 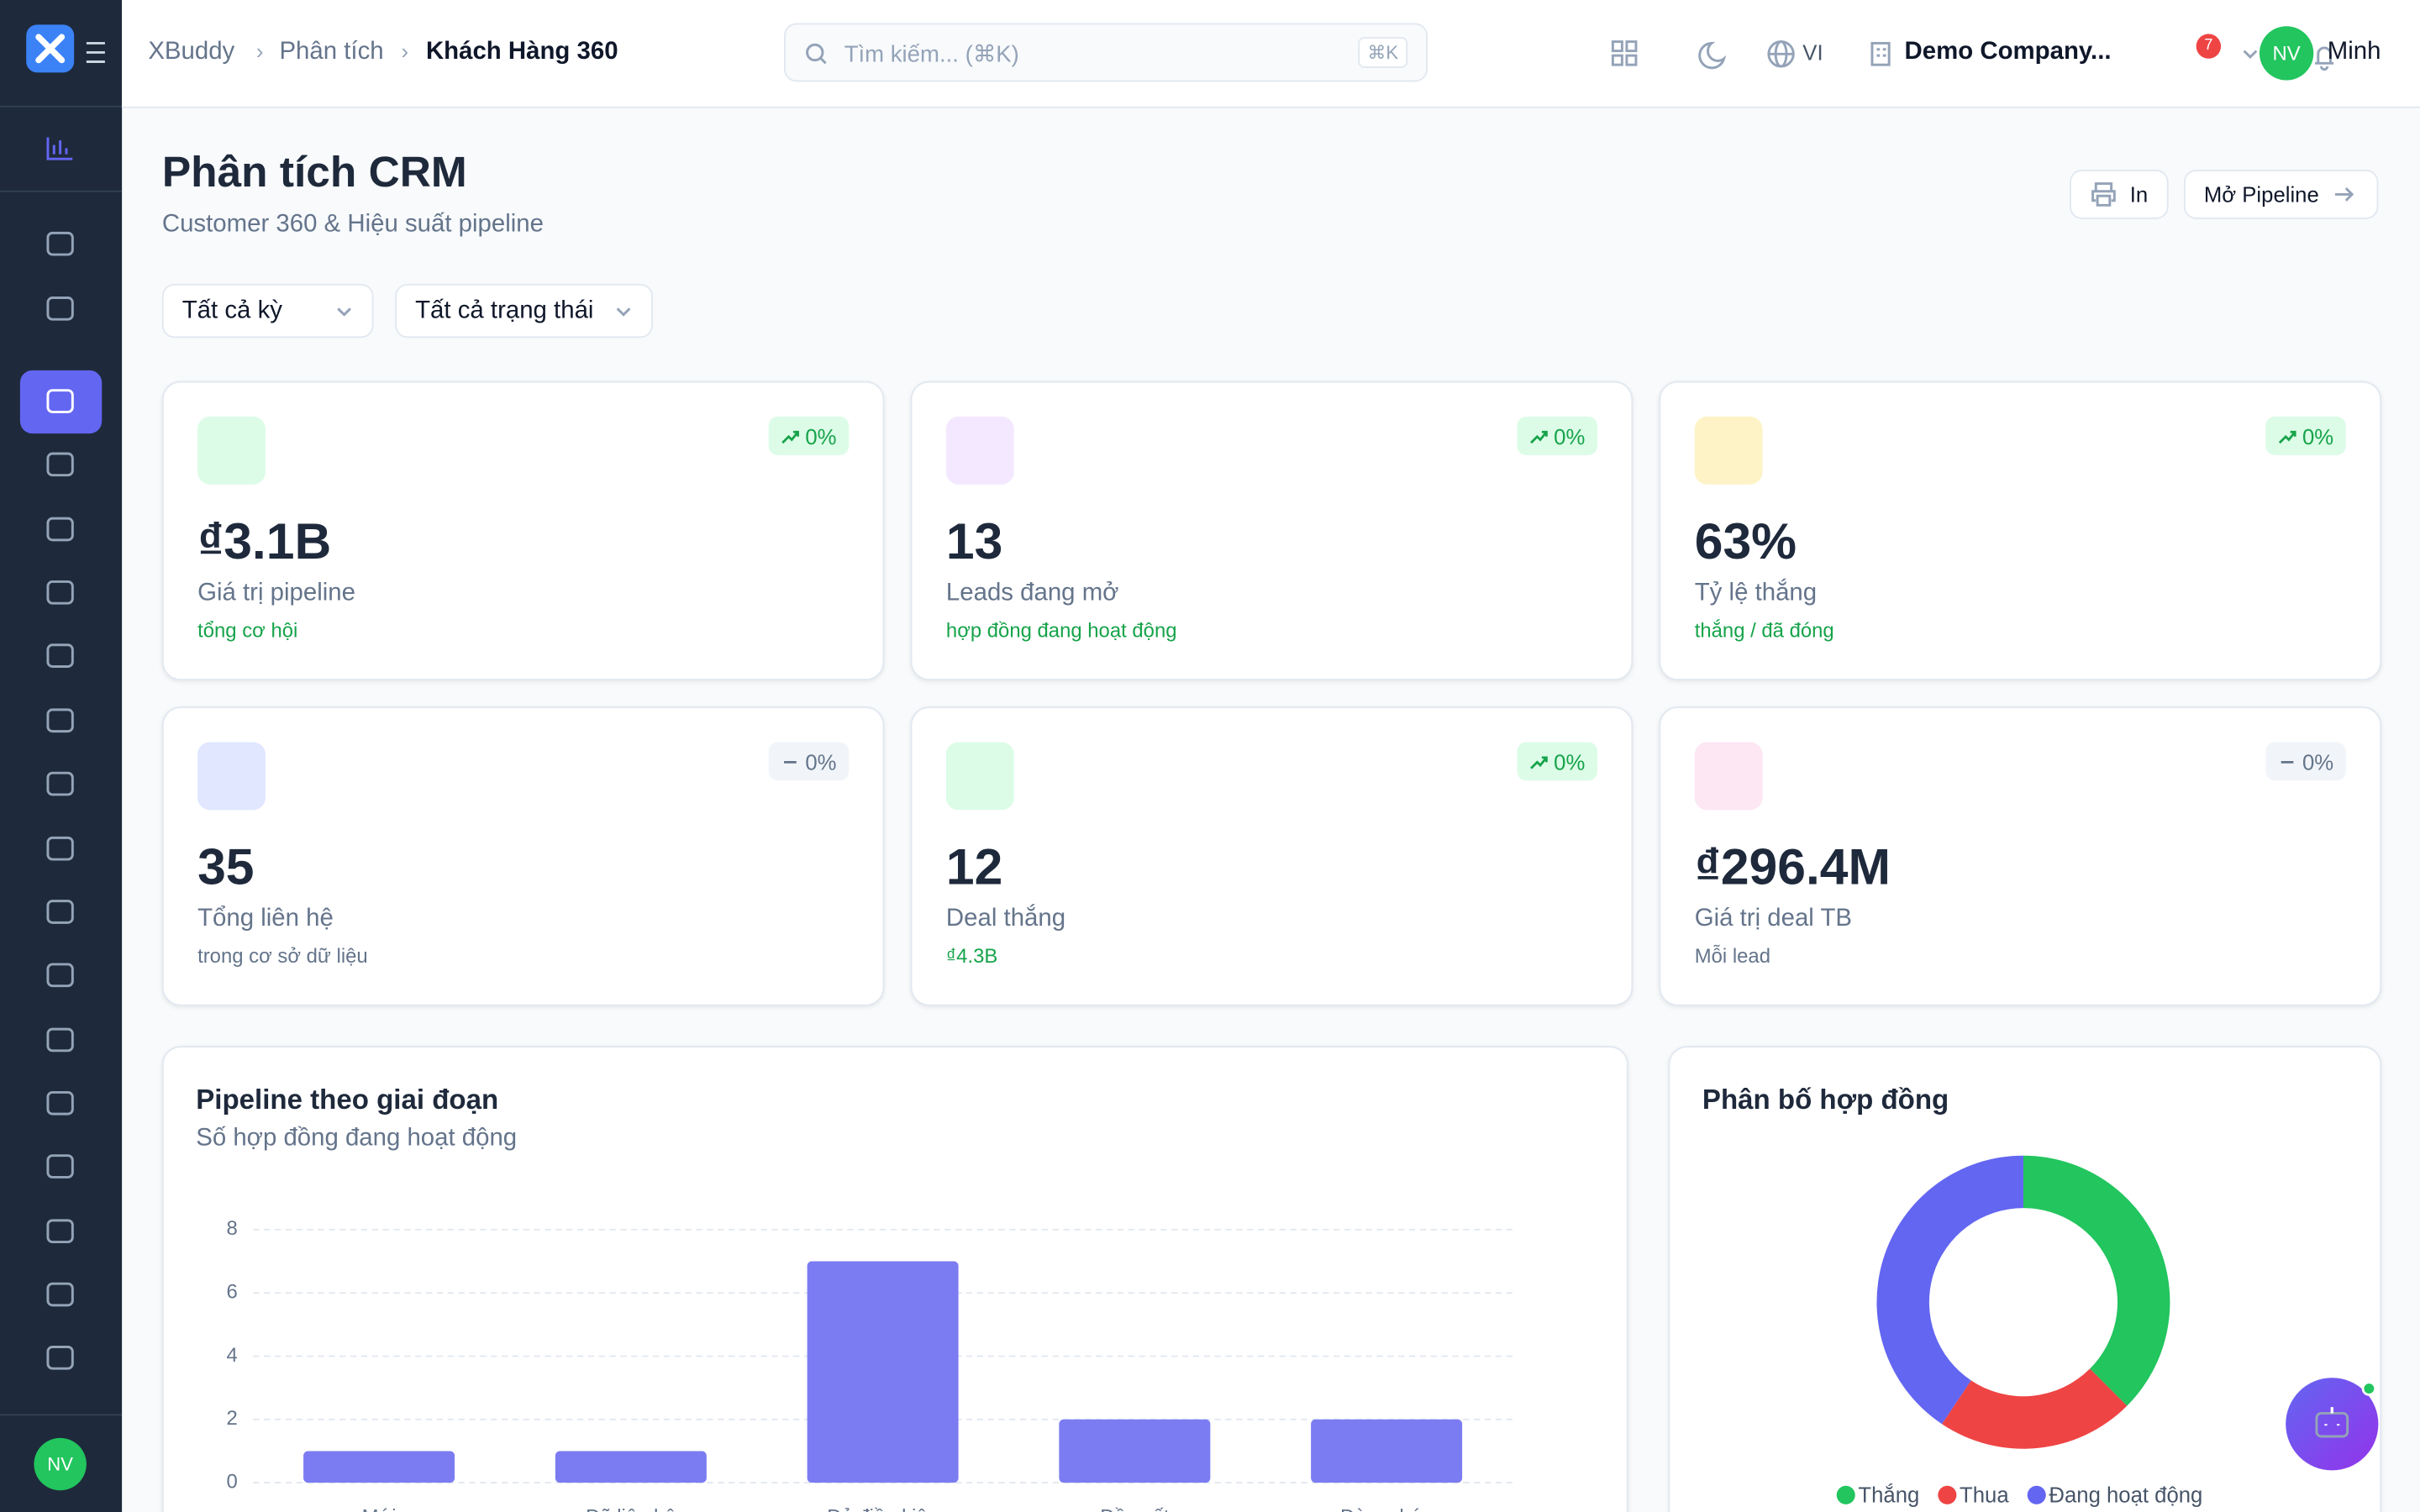 I want to click on x-tick-label: Đã liên hệ, so click(x=631, y=1509).